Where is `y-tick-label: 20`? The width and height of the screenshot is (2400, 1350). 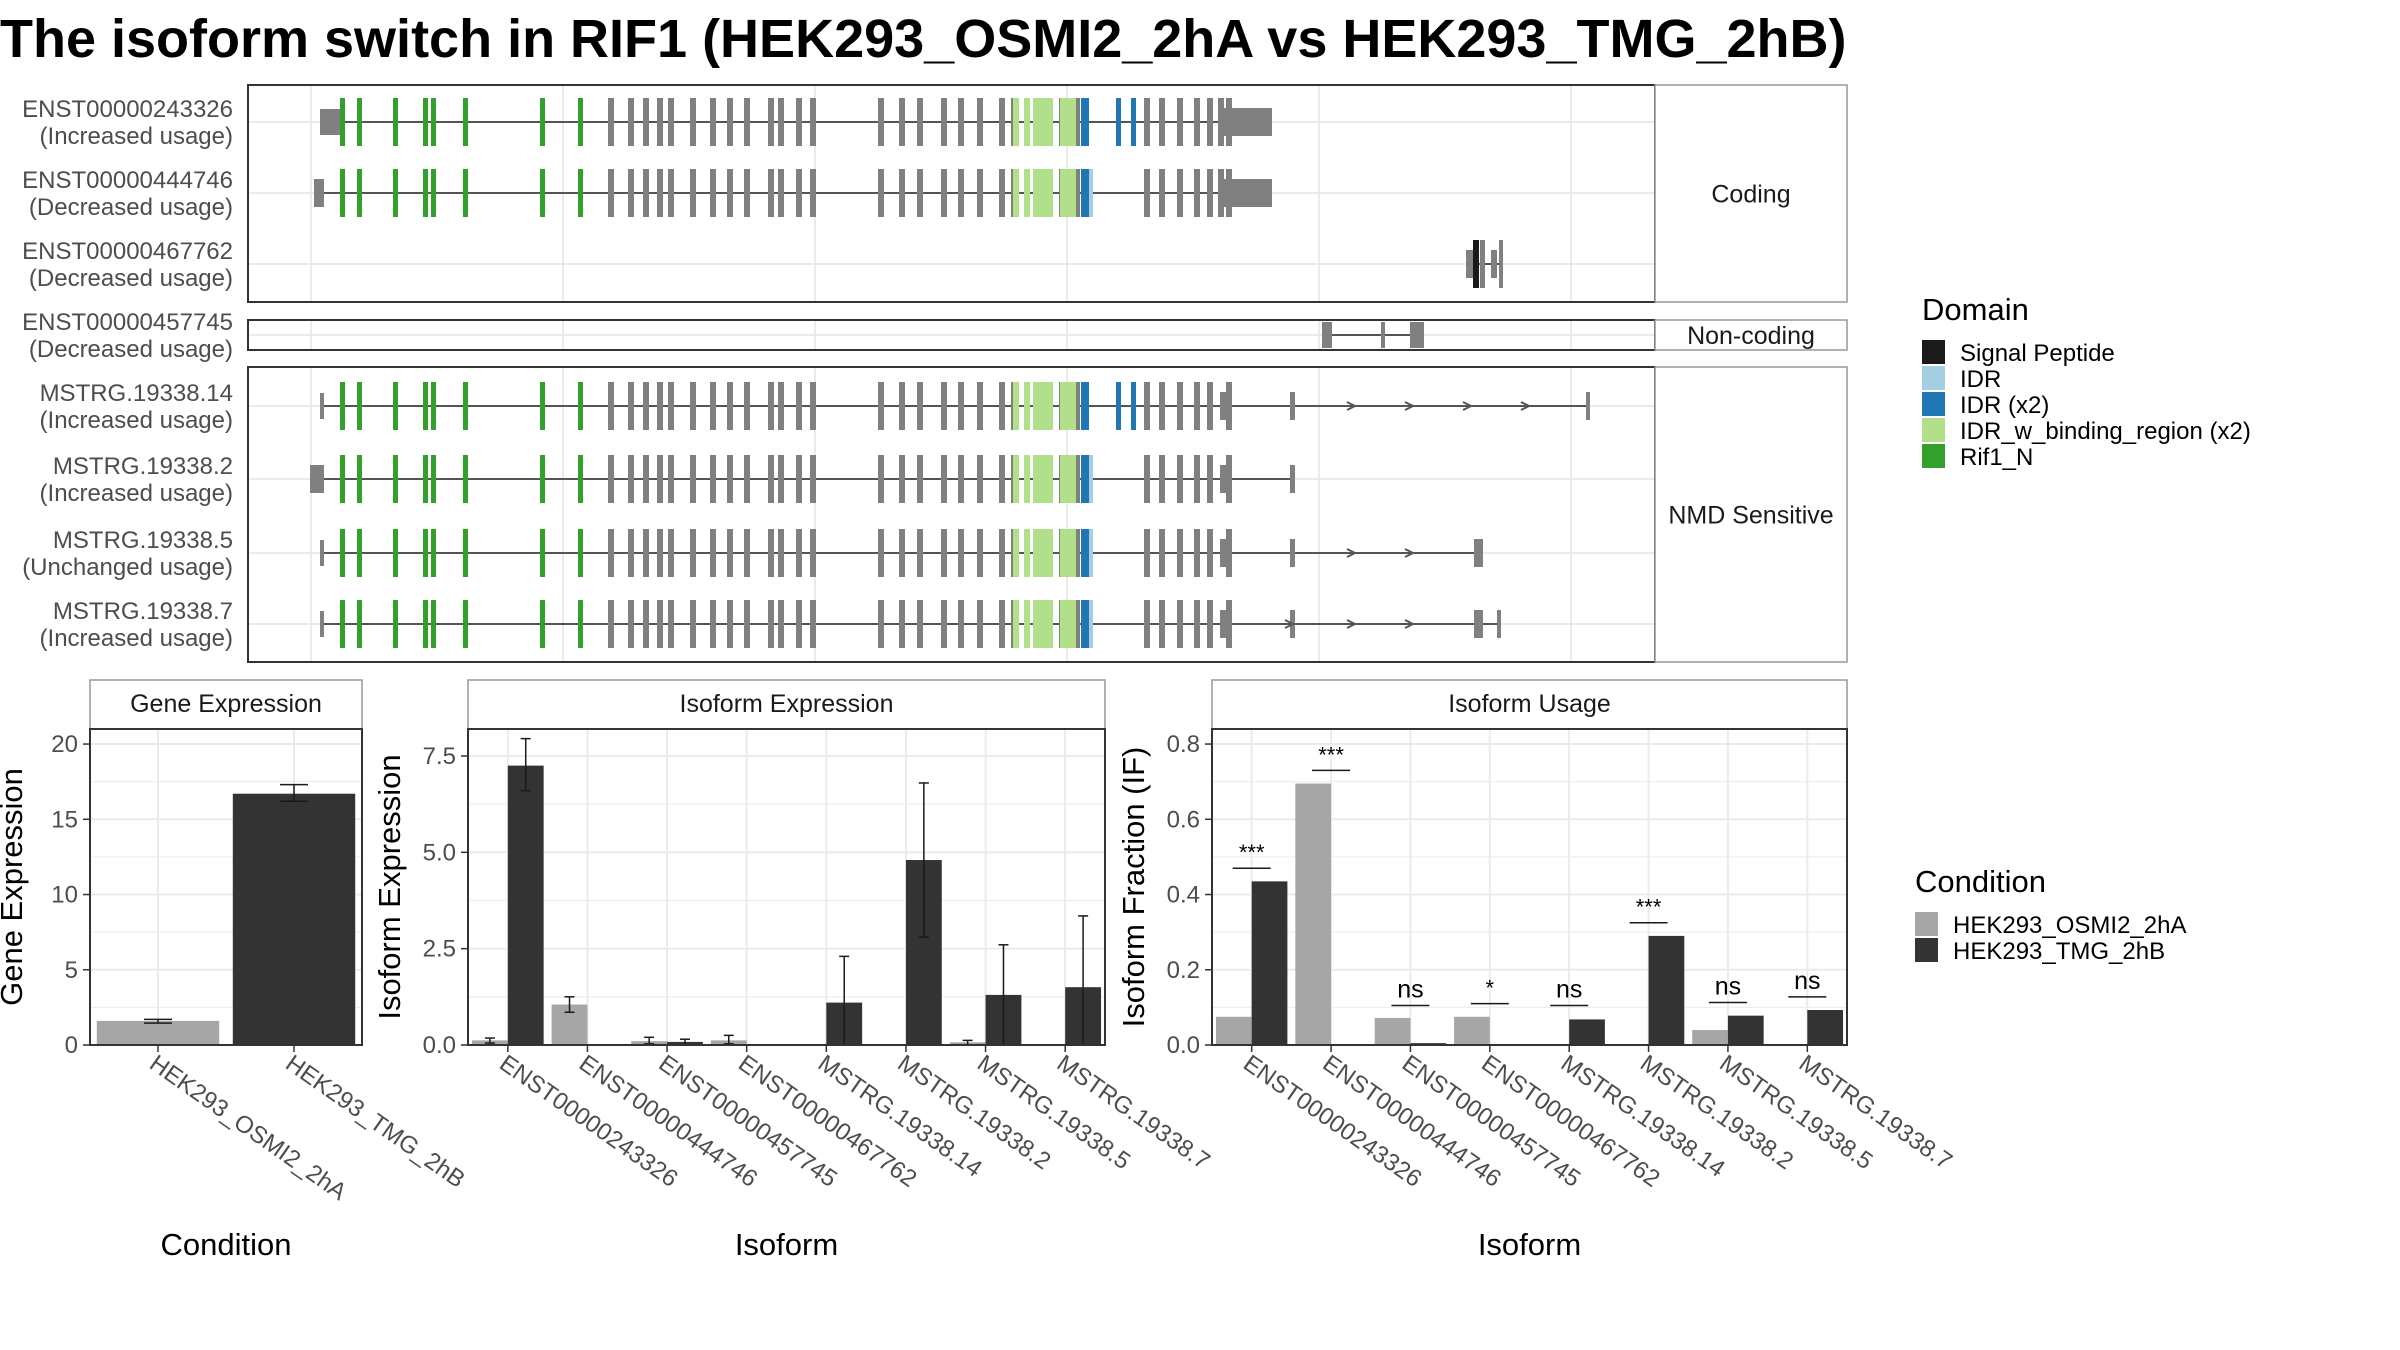 y-tick-label: 20 is located at coordinates (64, 744).